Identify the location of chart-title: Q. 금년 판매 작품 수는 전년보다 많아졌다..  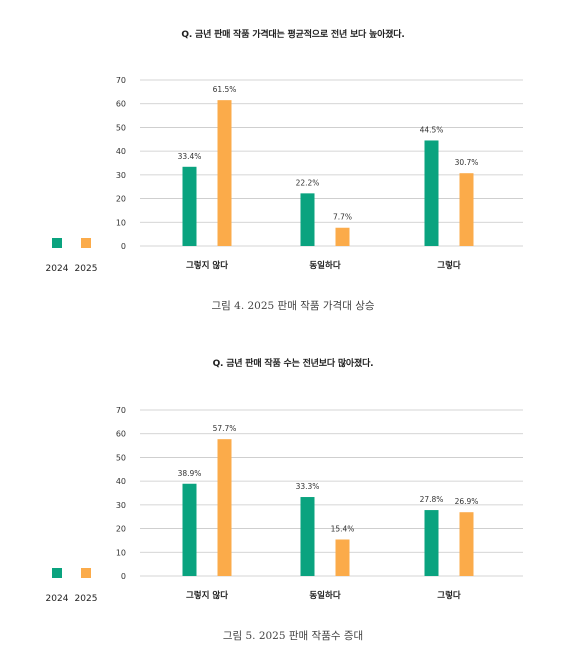
(293, 364).